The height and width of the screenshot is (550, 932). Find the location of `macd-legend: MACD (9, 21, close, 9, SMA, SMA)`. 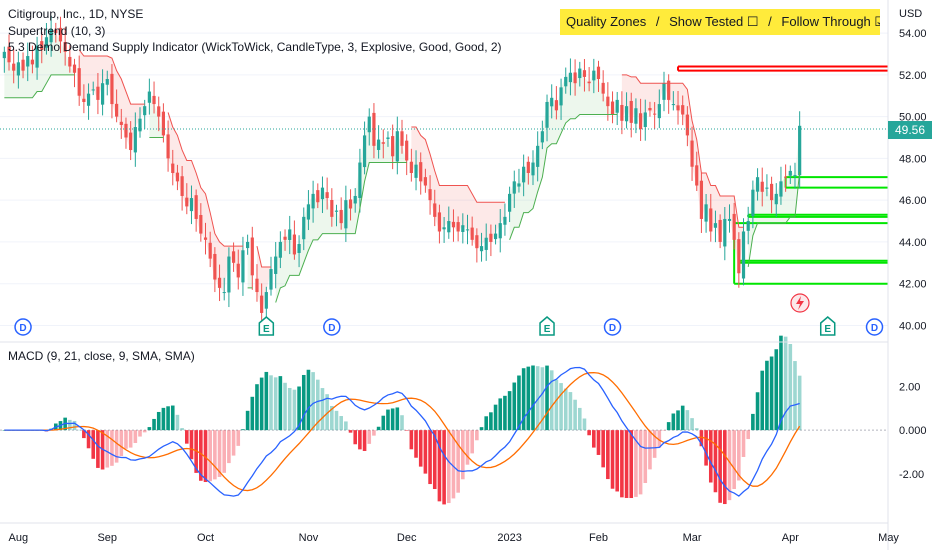

macd-legend: MACD (9, 21, close, 9, SMA, SMA) is located at coordinates (101, 356).